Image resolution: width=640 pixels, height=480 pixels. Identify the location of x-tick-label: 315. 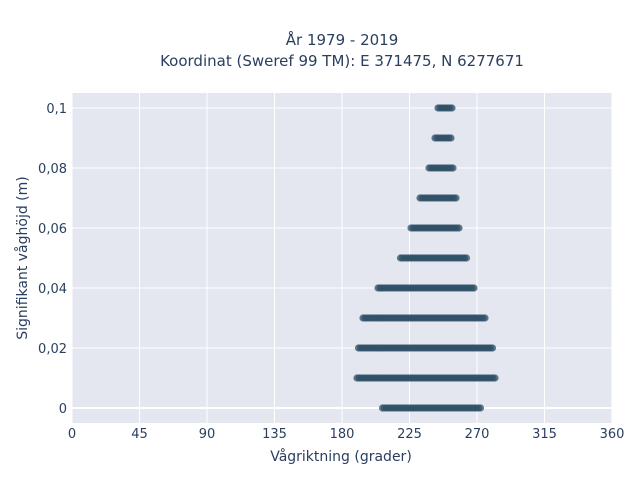
(544, 434).